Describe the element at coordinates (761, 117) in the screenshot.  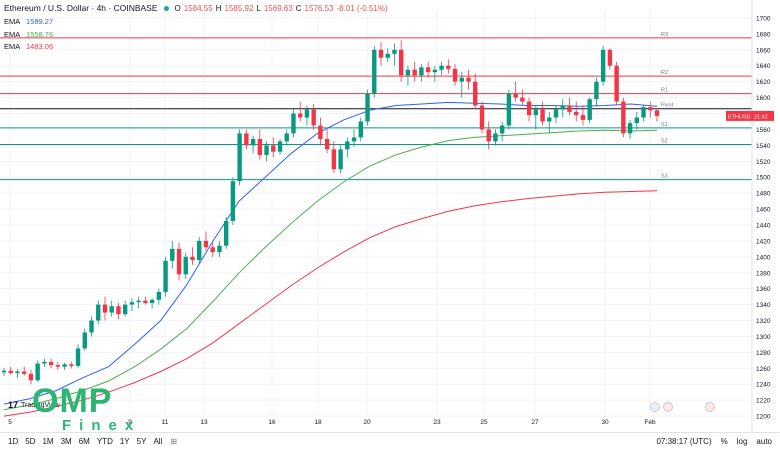
I see `price-tag-time: 21:42` at that location.